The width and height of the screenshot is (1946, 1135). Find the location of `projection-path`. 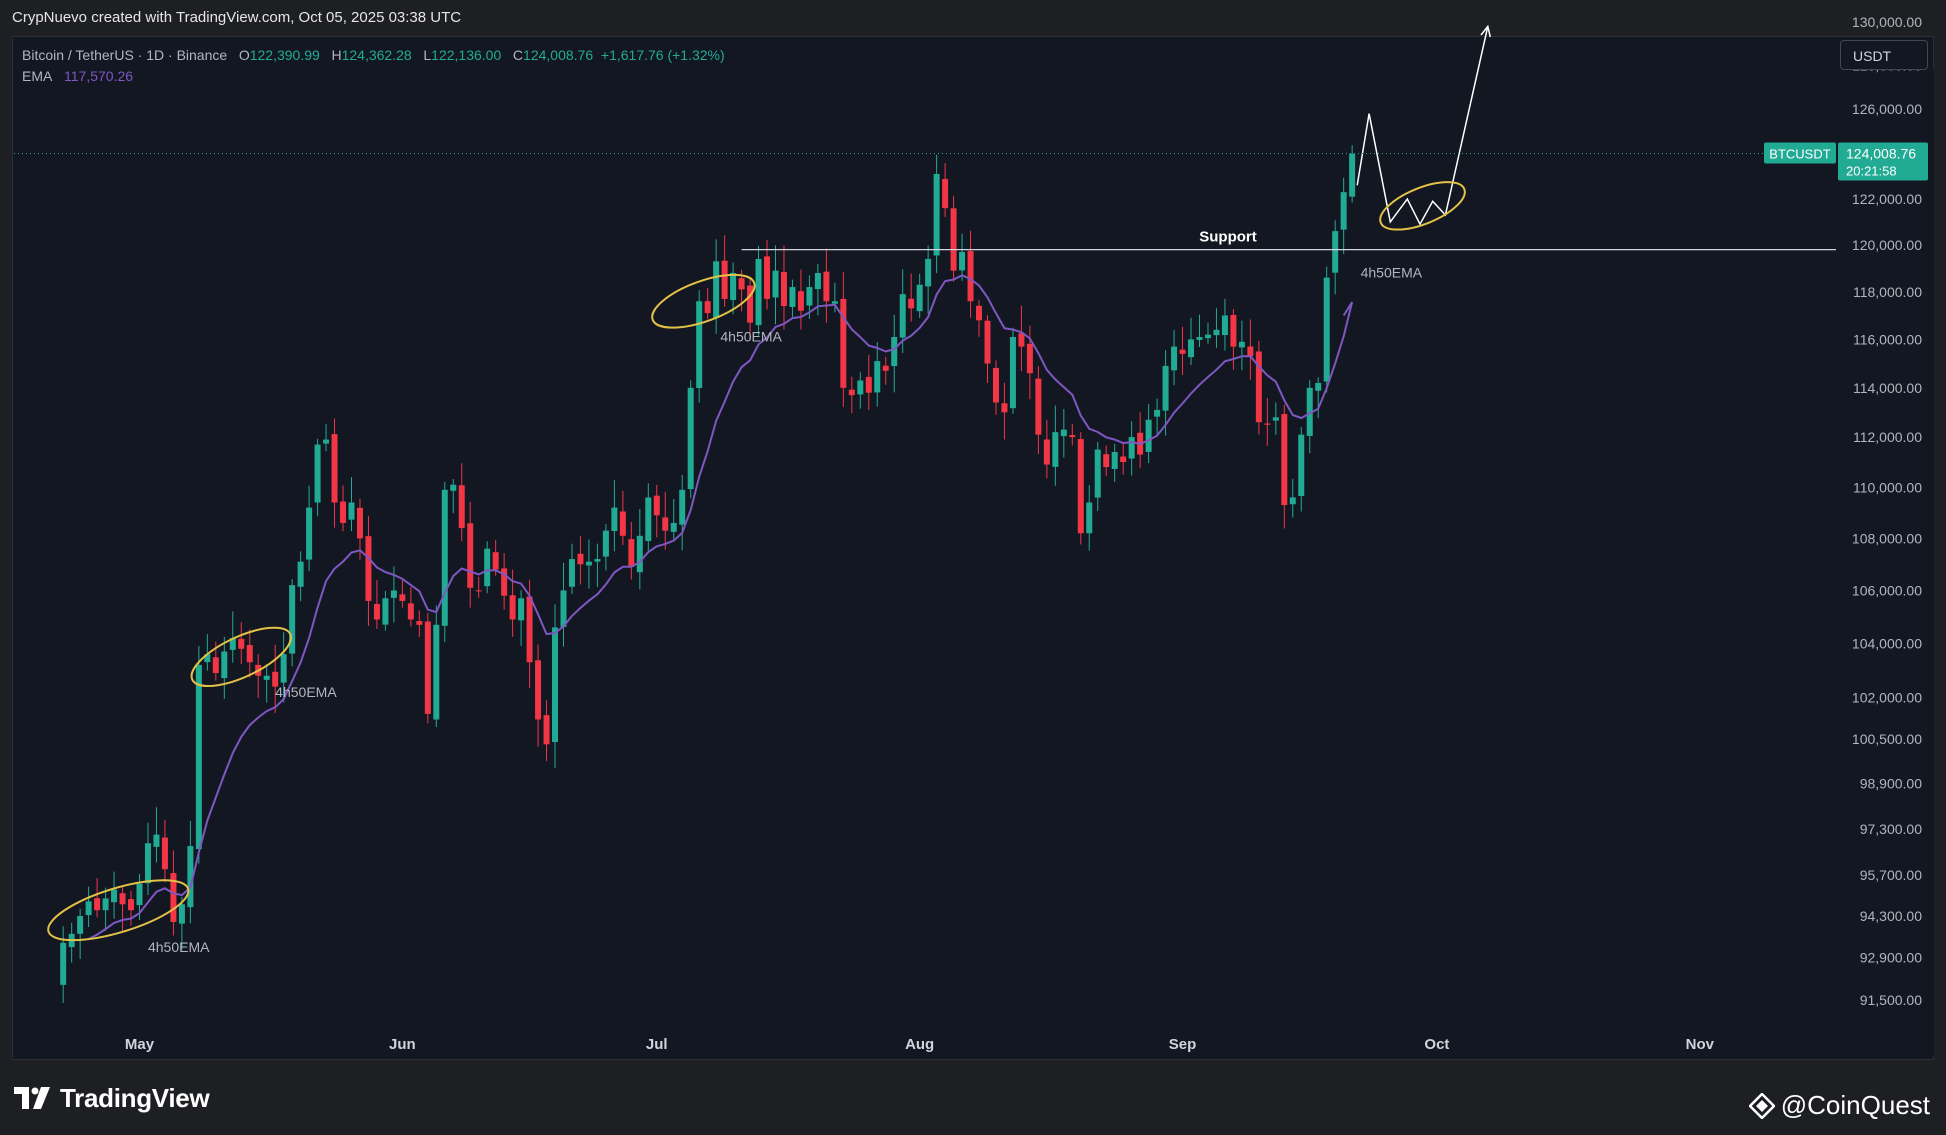

projection-path is located at coordinates (1422, 126).